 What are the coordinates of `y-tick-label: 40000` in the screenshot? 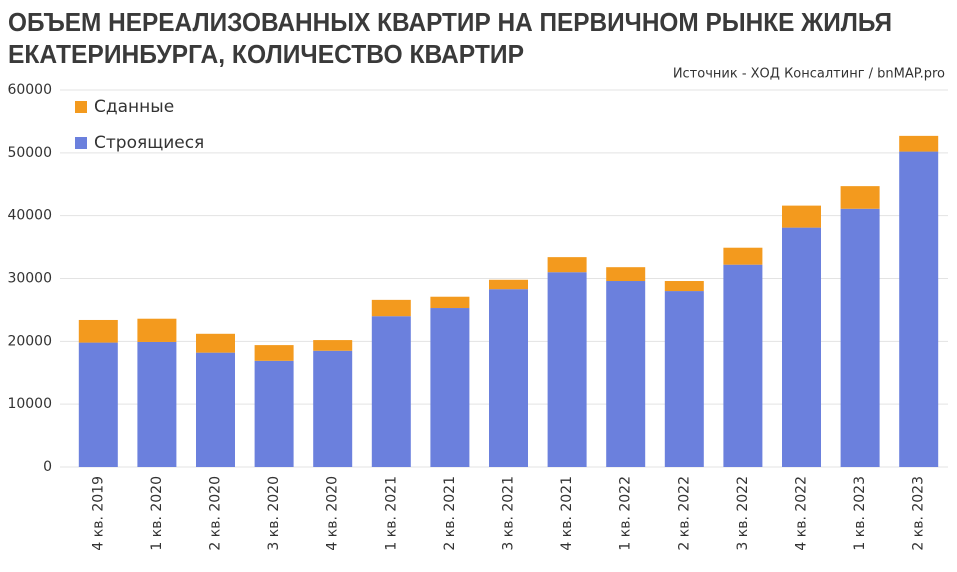 It's located at (29, 216).